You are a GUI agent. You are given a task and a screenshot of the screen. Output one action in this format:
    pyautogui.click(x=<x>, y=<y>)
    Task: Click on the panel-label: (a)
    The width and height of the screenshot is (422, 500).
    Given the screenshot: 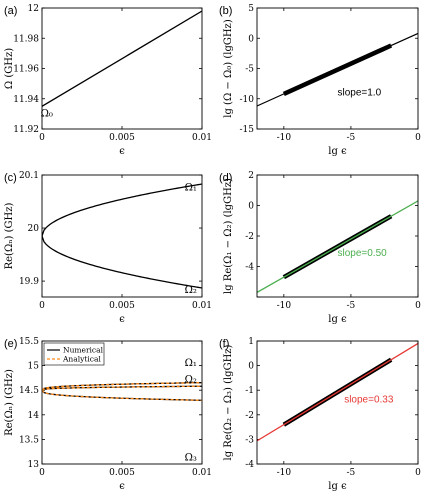 What is the action you would take?
    pyautogui.click(x=10, y=11)
    